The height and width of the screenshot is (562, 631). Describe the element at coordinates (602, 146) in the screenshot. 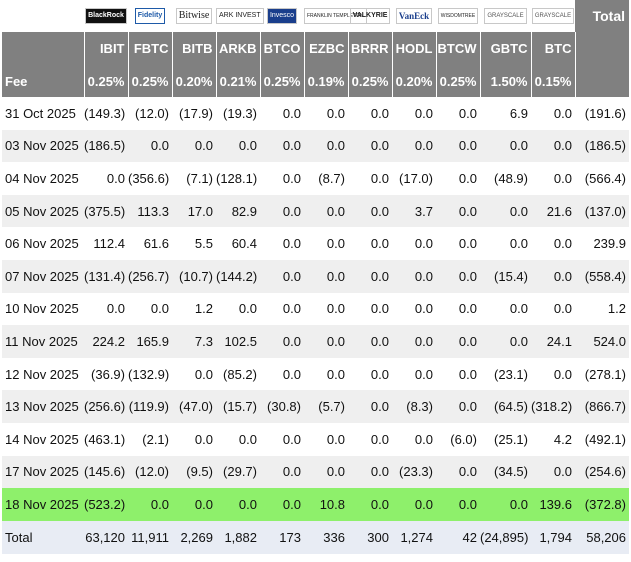

I see `row-total-cell: (186.5)` at that location.